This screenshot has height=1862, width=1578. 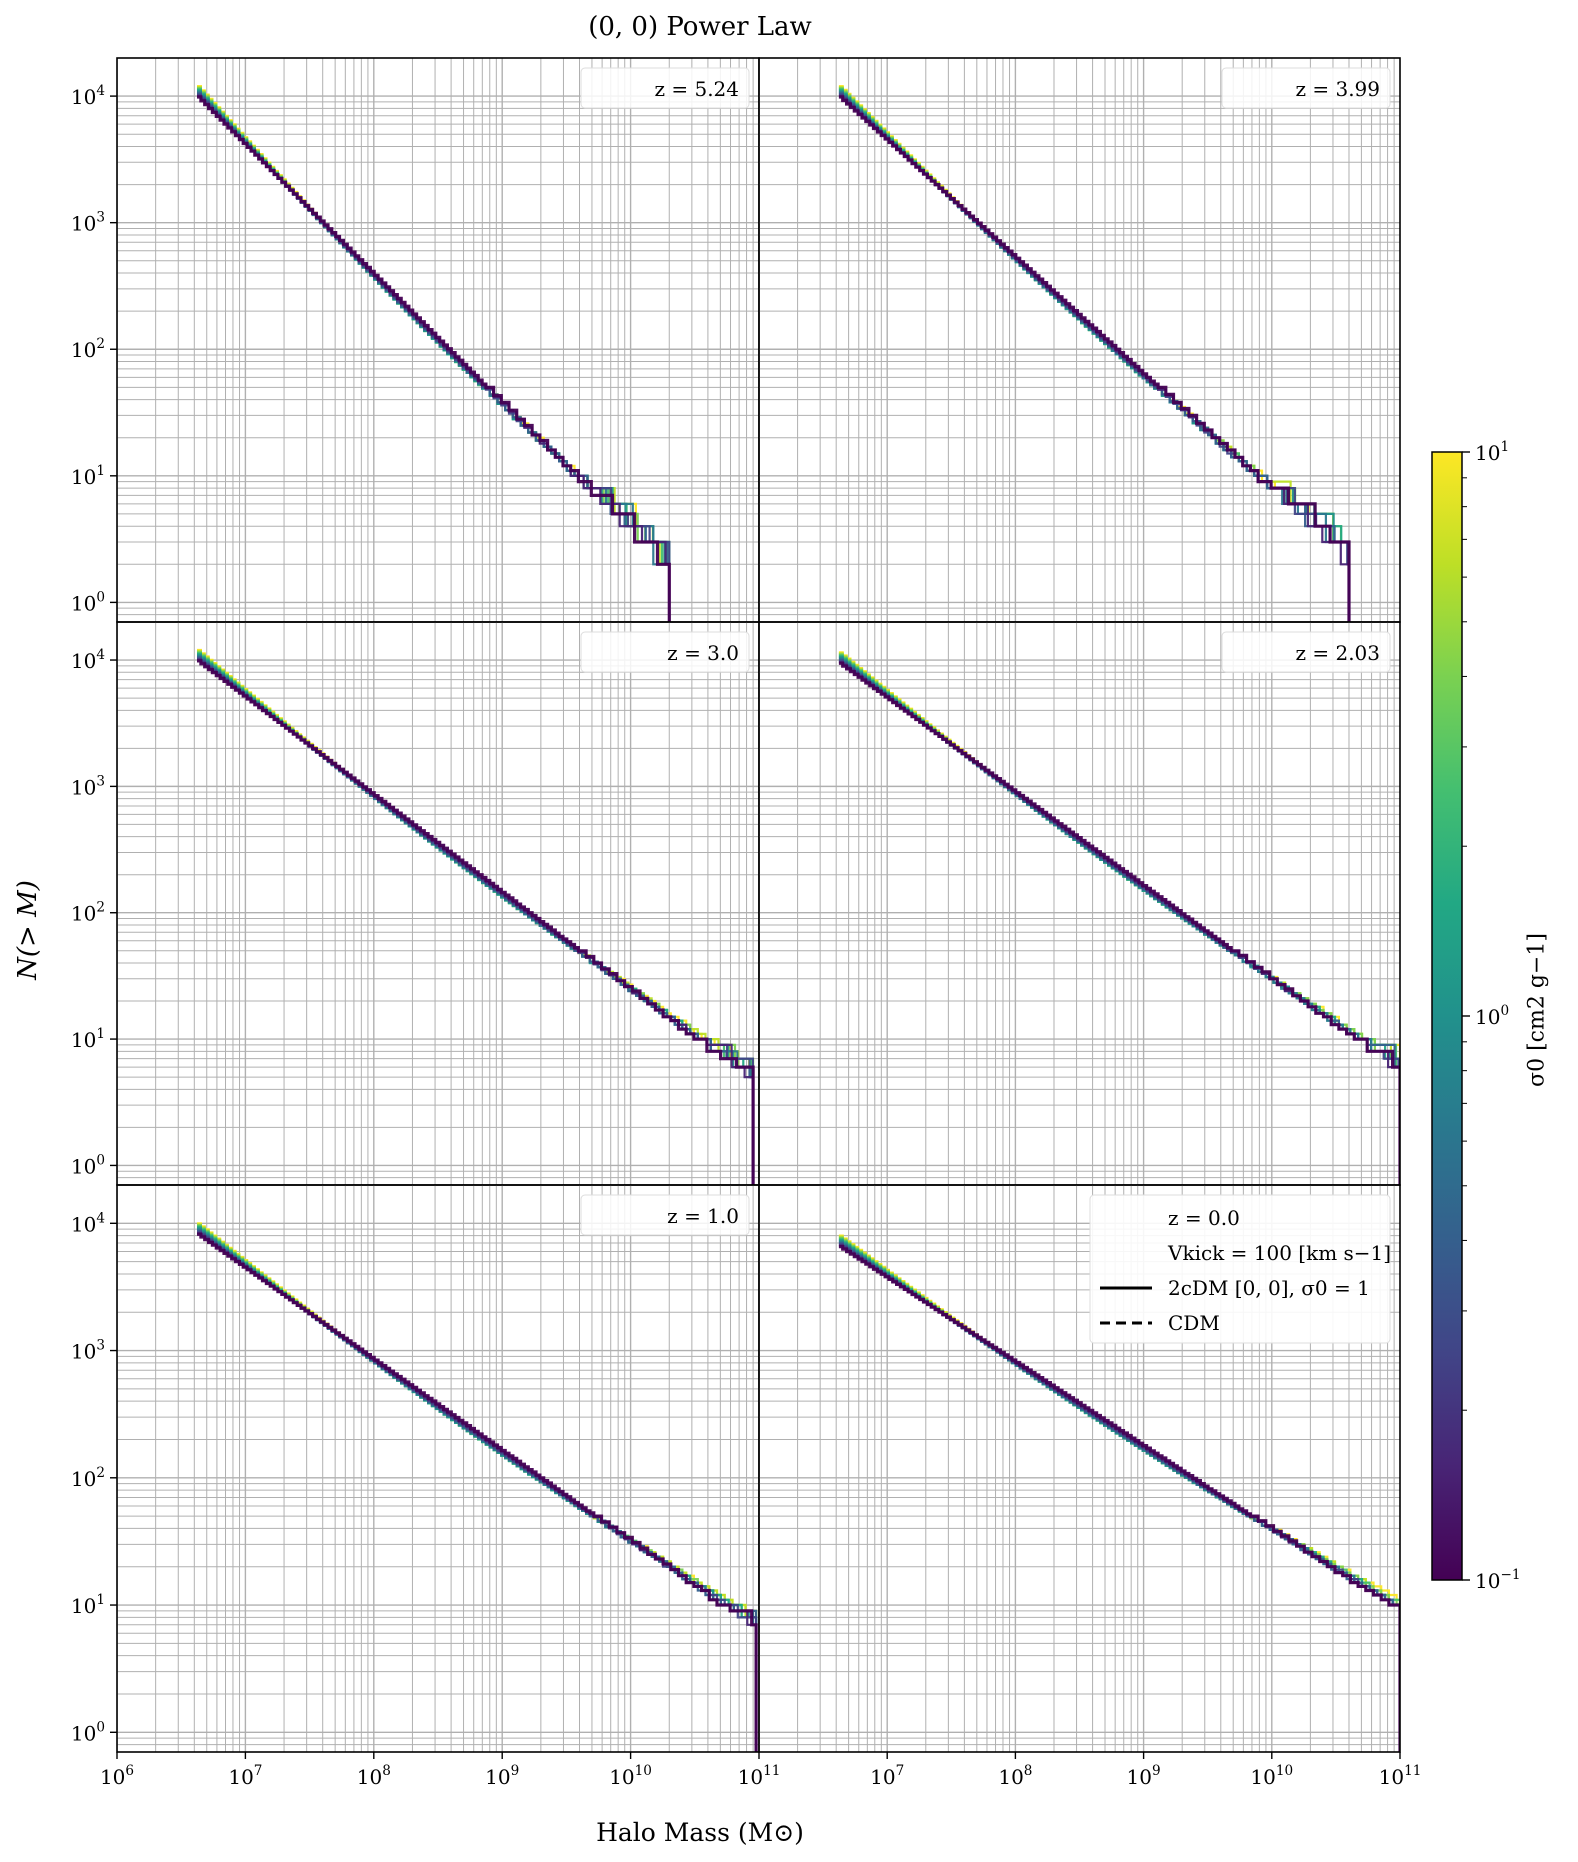 What do you see at coordinates (1447, 1016) in the screenshot?
I see `colorbar-gradient` at bounding box center [1447, 1016].